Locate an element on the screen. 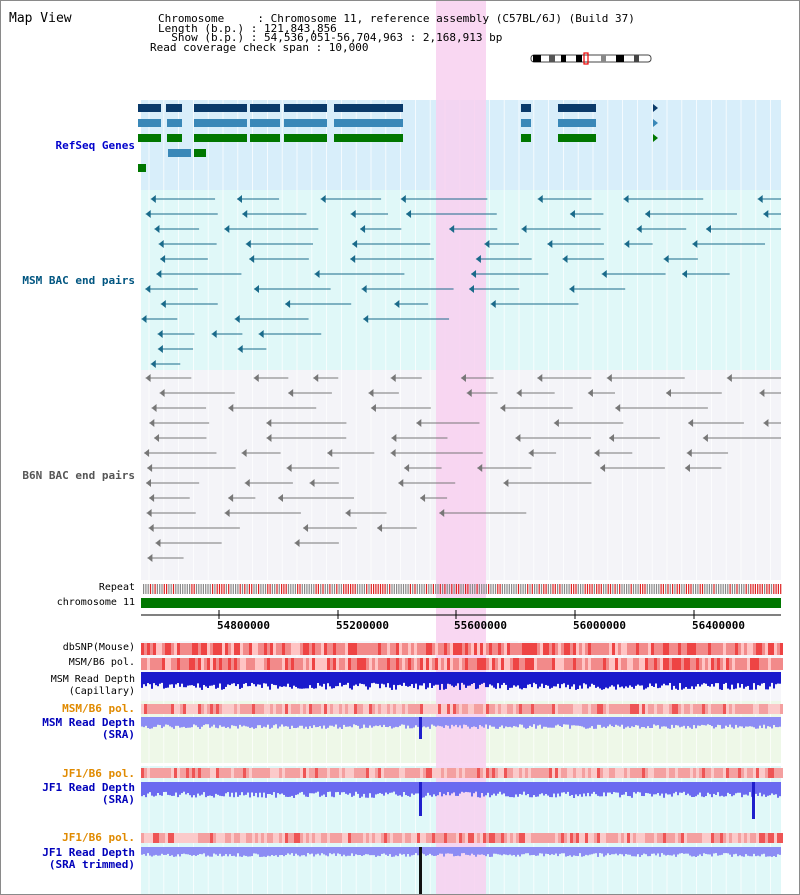  track-label-b6n-bac: B6N BAC end pairs is located at coordinates (78, 475).